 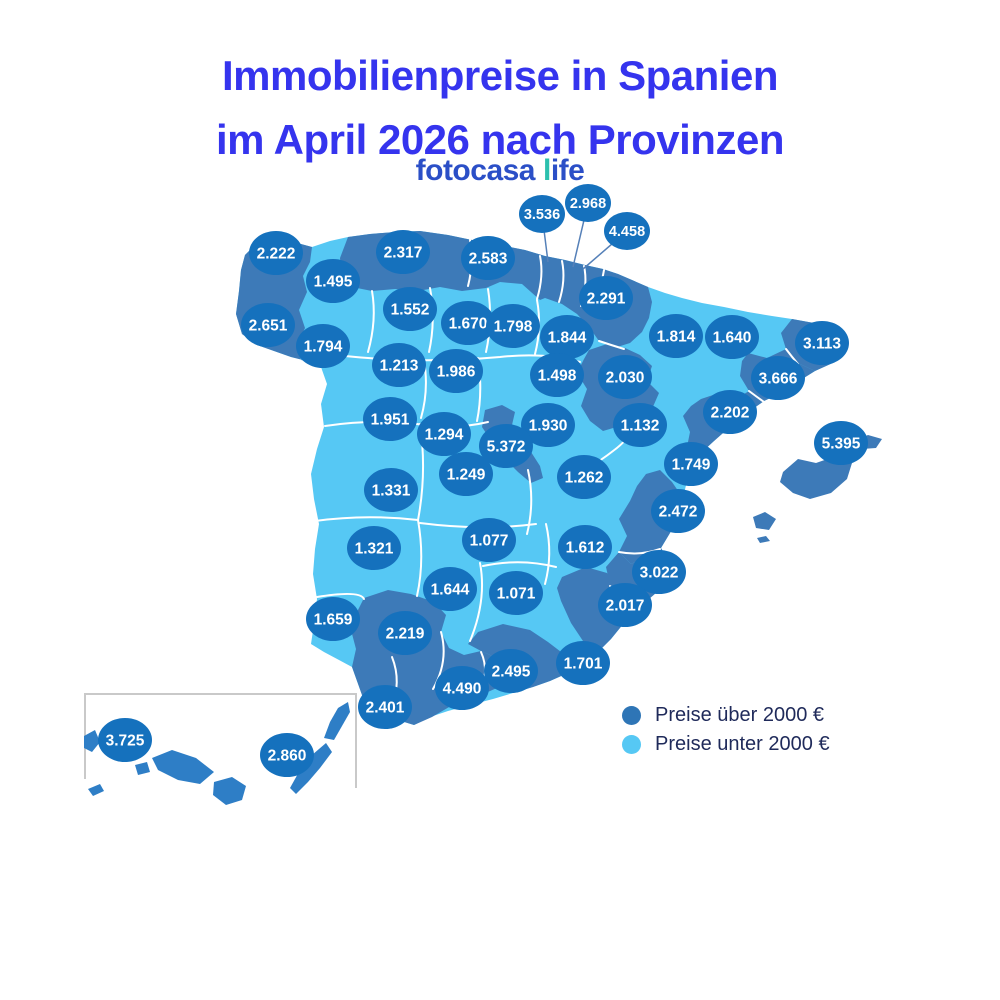 What do you see at coordinates (500, 140) in the screenshot?
I see `title-line-2: im April 2026 nach Provinzen` at bounding box center [500, 140].